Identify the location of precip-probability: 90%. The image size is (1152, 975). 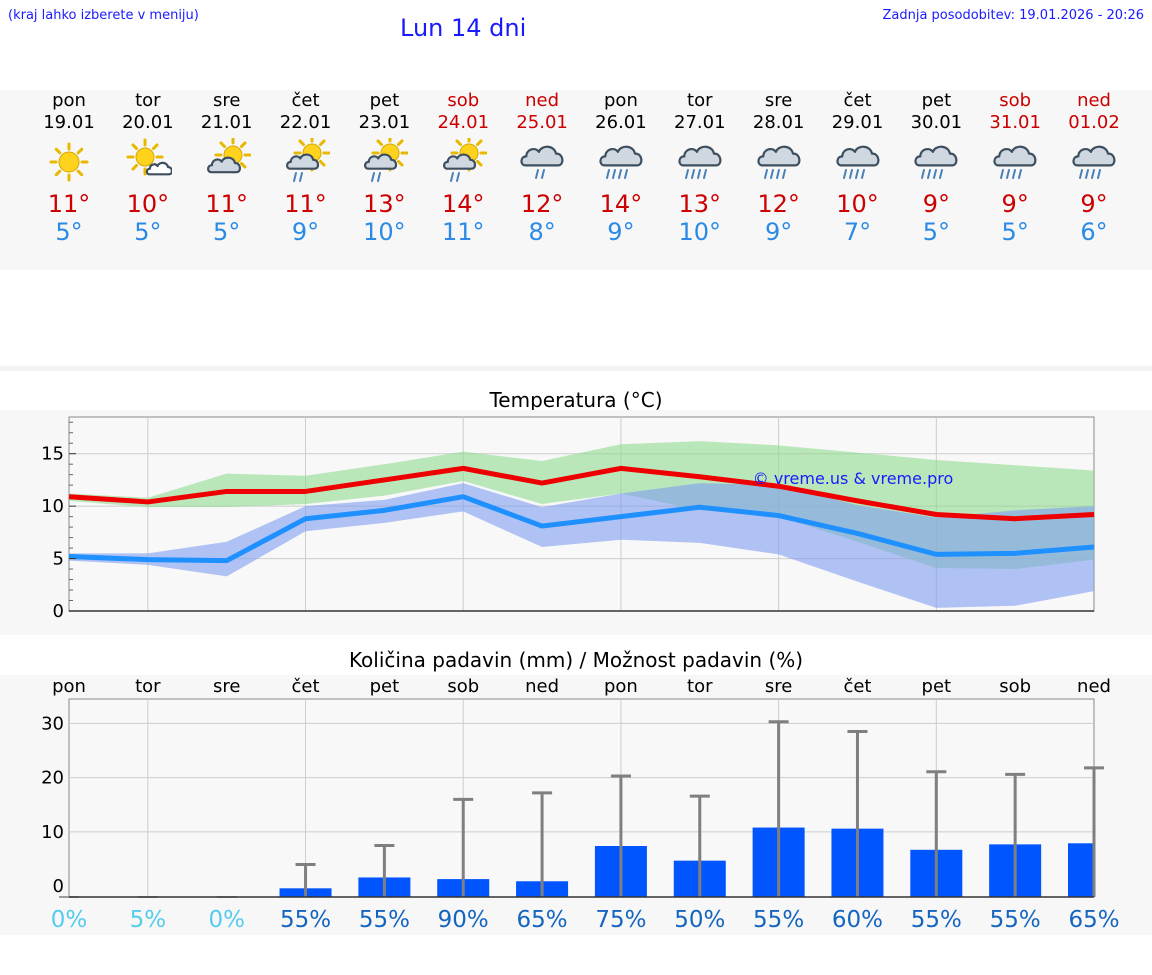
(463, 920).